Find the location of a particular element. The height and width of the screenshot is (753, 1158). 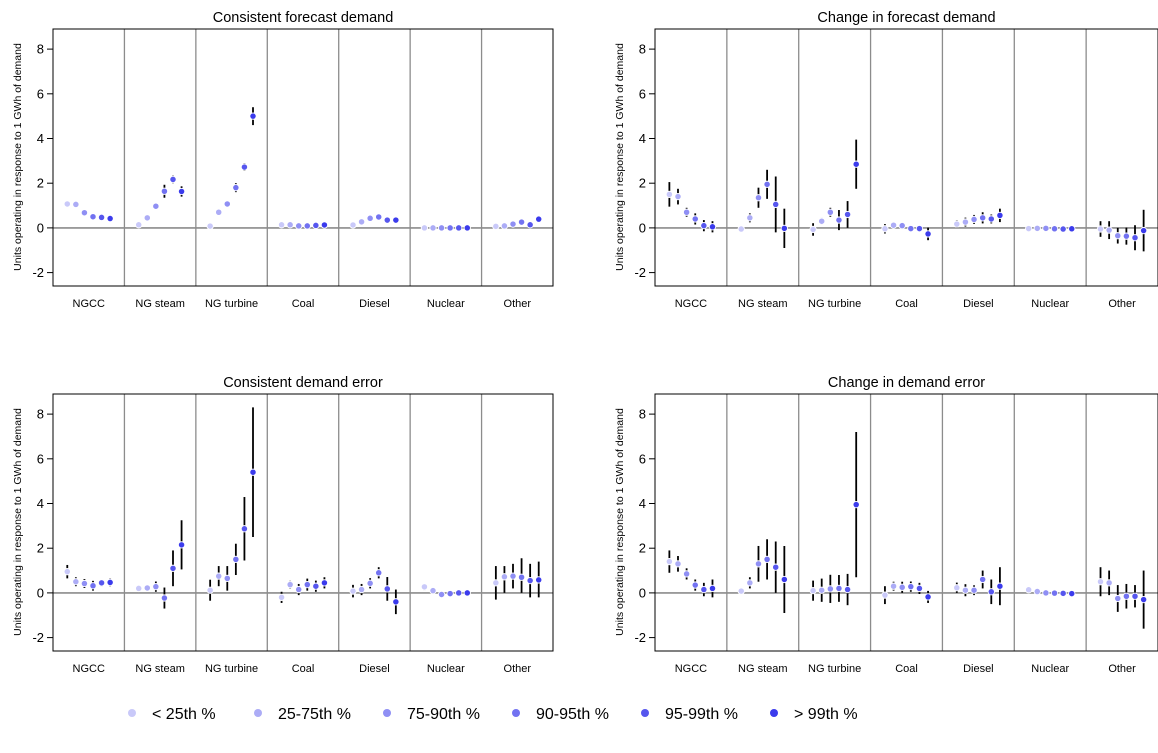

y-tick-label: -2 is located at coordinates (38, 272).